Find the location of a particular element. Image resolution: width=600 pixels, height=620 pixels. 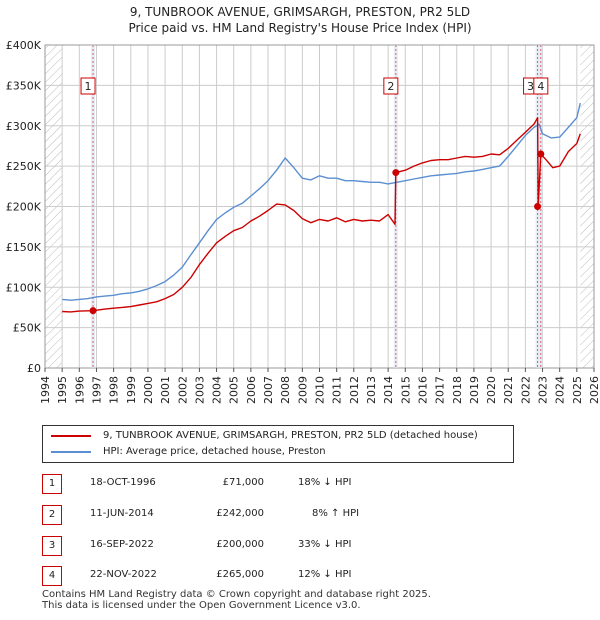

x-tick-label: 2007 is located at coordinates (268, 390).